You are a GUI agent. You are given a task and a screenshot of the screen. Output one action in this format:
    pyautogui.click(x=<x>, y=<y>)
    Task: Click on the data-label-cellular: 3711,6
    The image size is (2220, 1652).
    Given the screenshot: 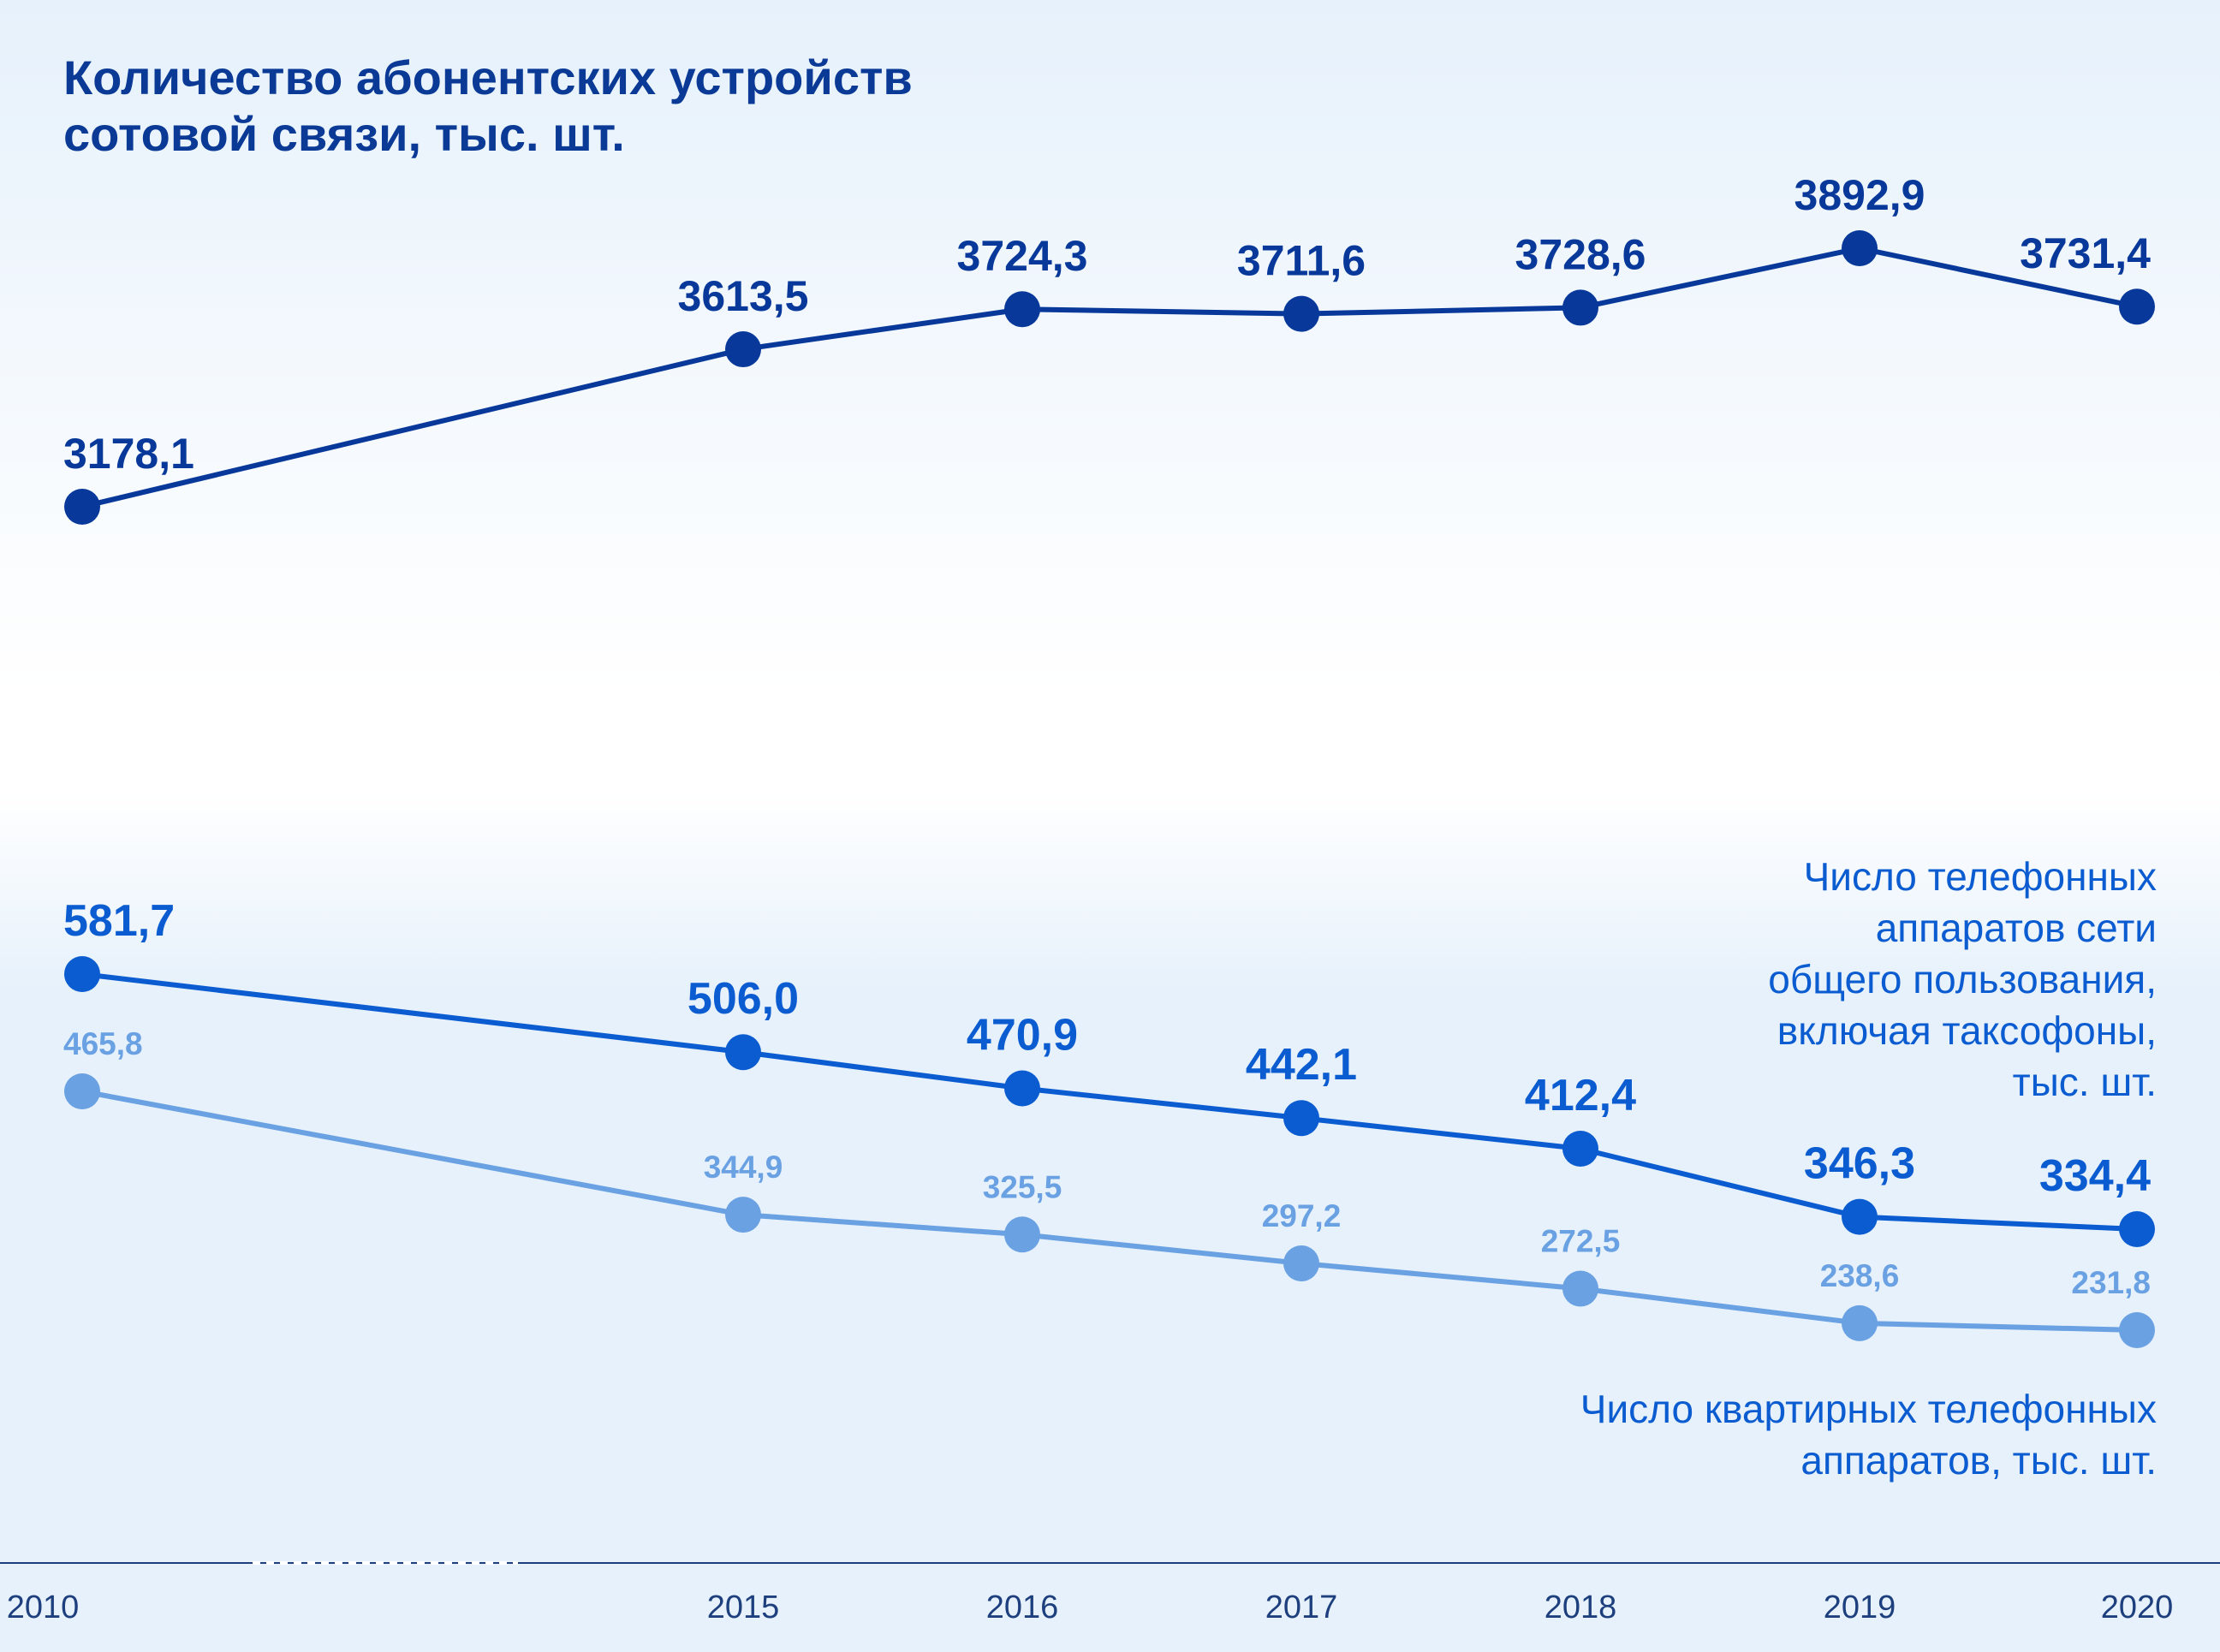 What is the action you would take?
    pyautogui.click(x=1301, y=261)
    